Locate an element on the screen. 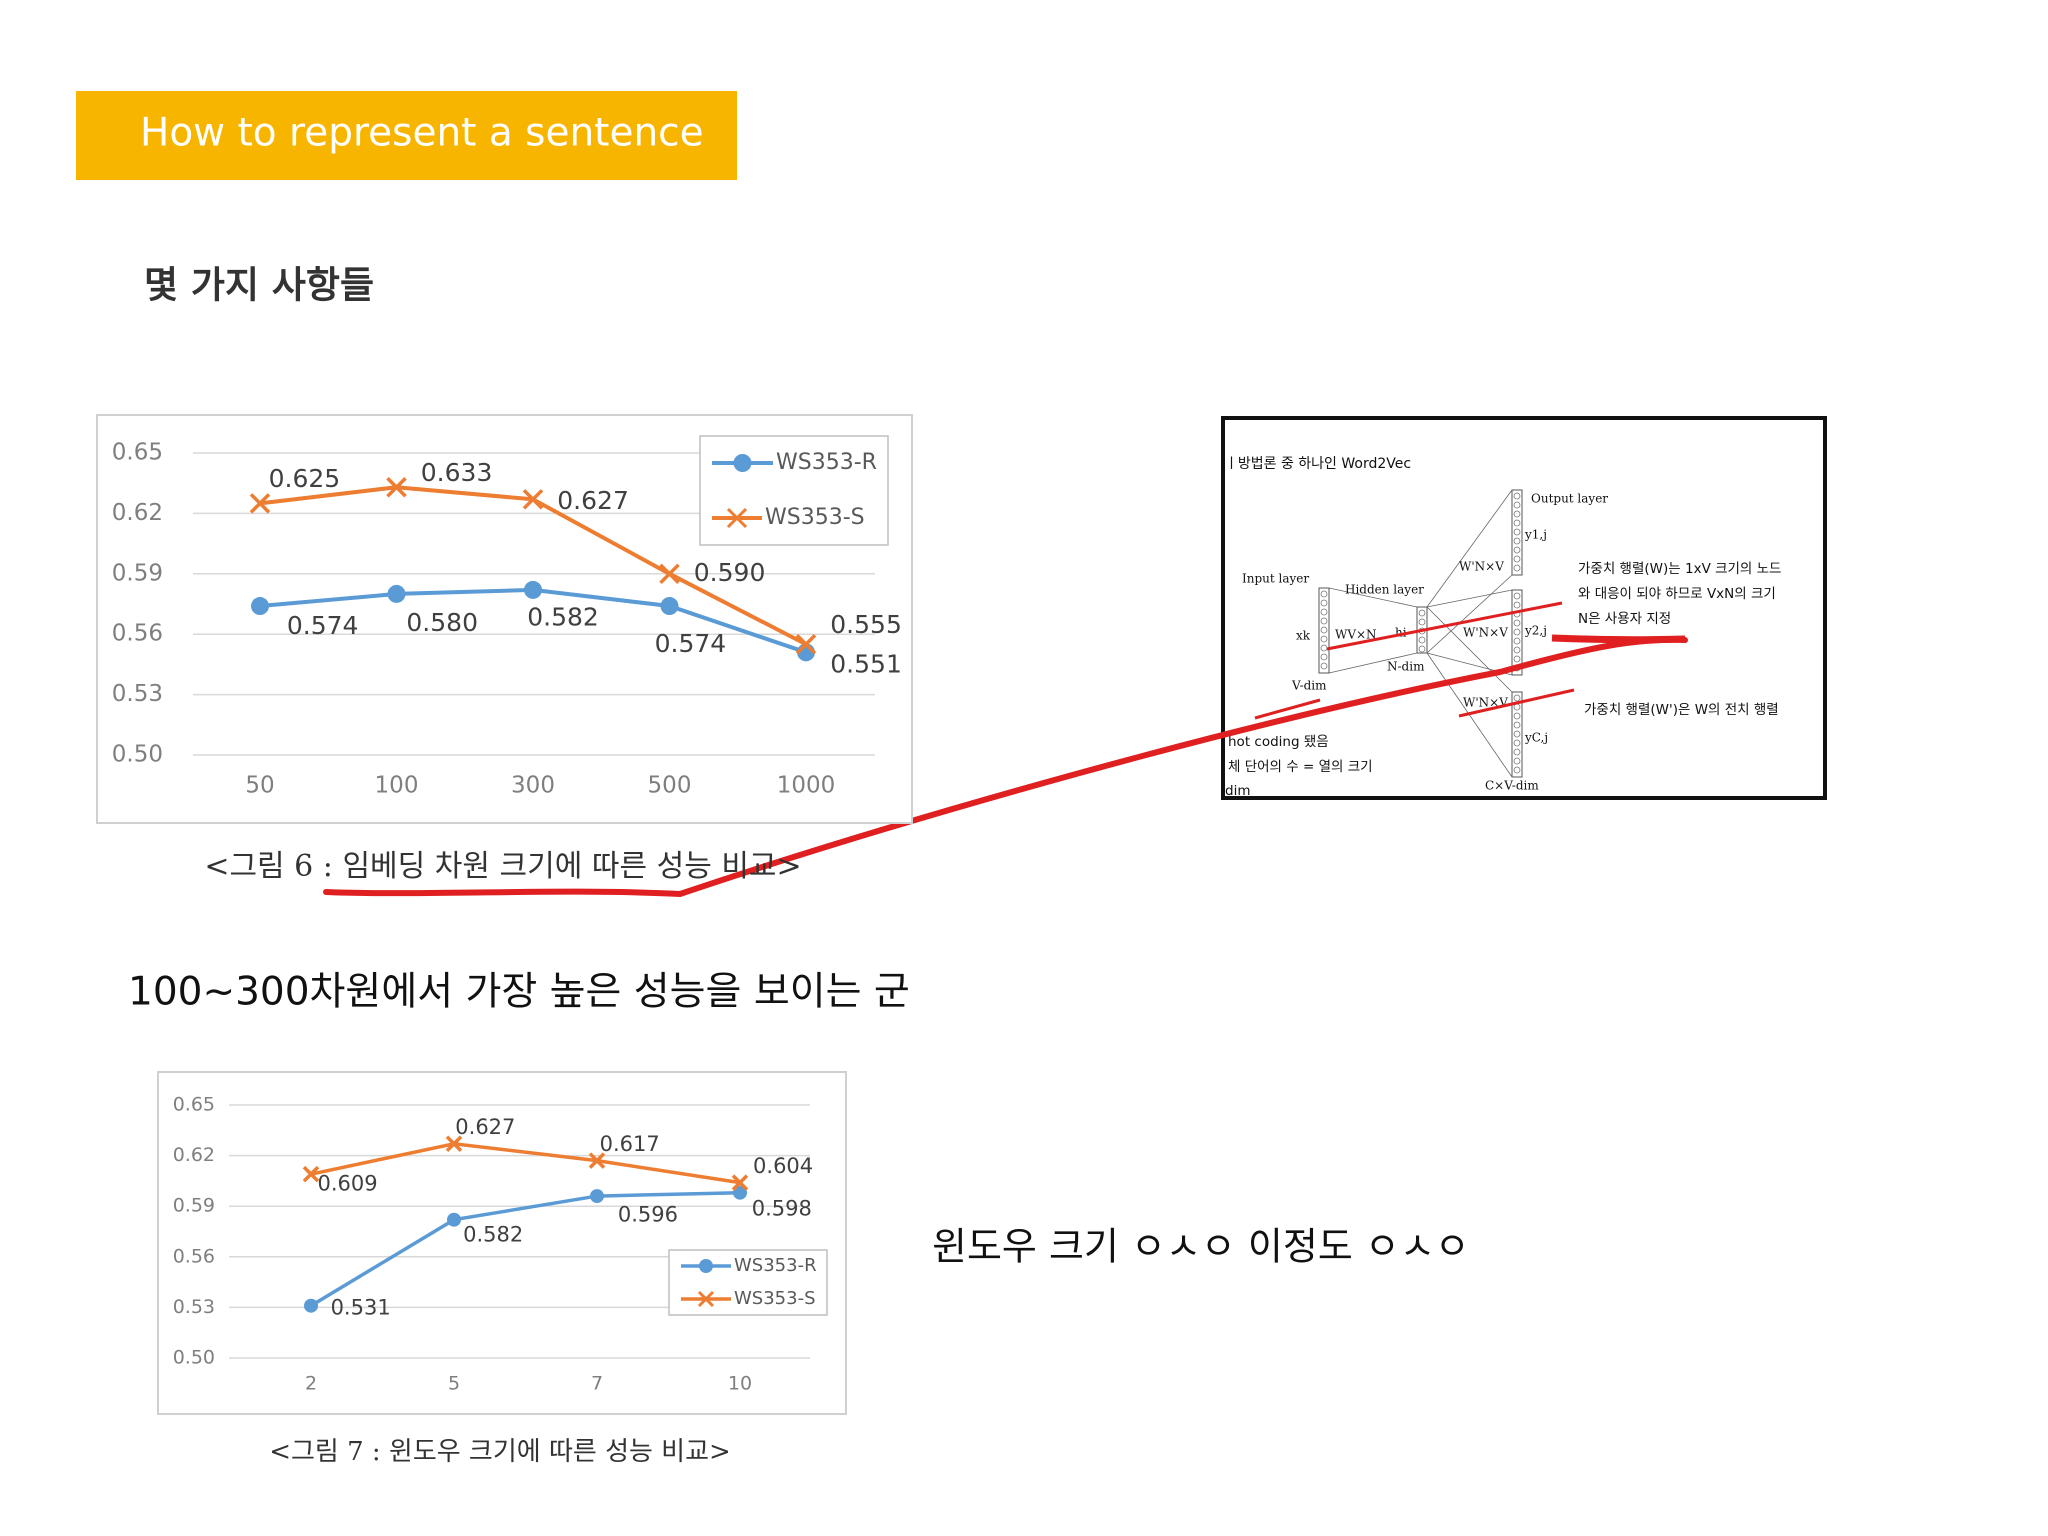 This screenshot has width=2048, height=1536. diagram-label: xk is located at coordinates (1303, 636).